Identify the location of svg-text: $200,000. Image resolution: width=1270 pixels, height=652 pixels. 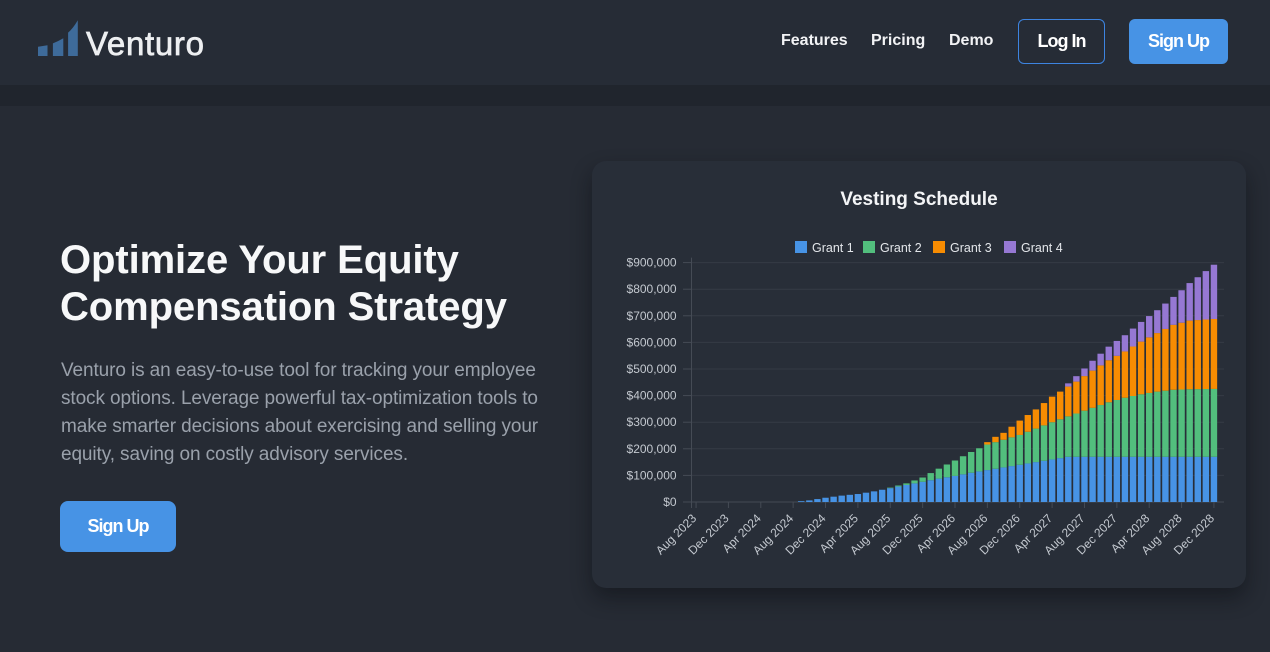
(652, 449).